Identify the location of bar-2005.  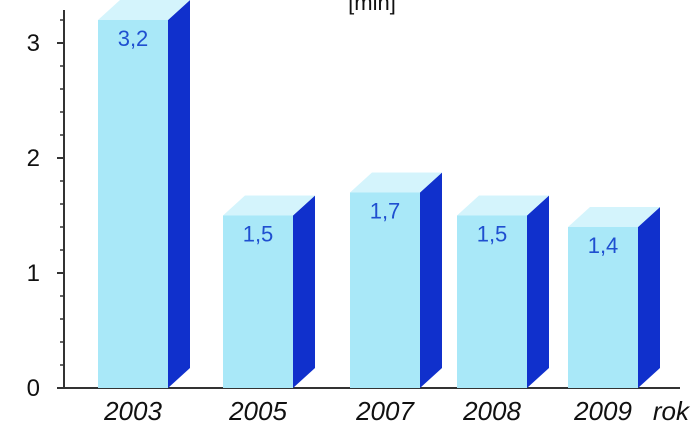
(269, 291).